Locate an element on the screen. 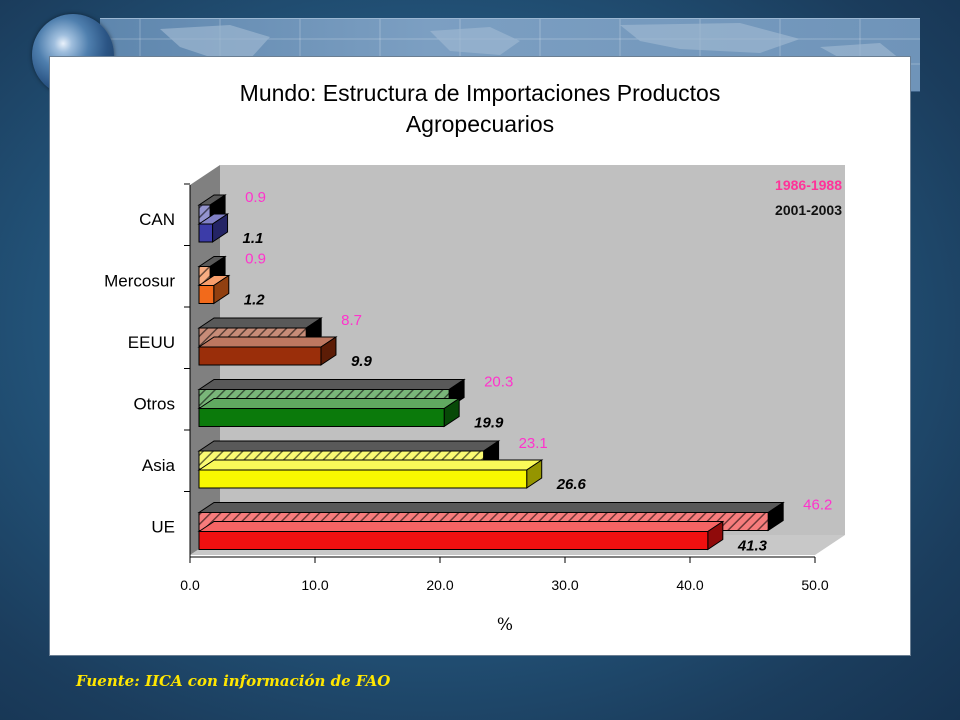  bar-ue-2001-2003-top is located at coordinates (461, 526).